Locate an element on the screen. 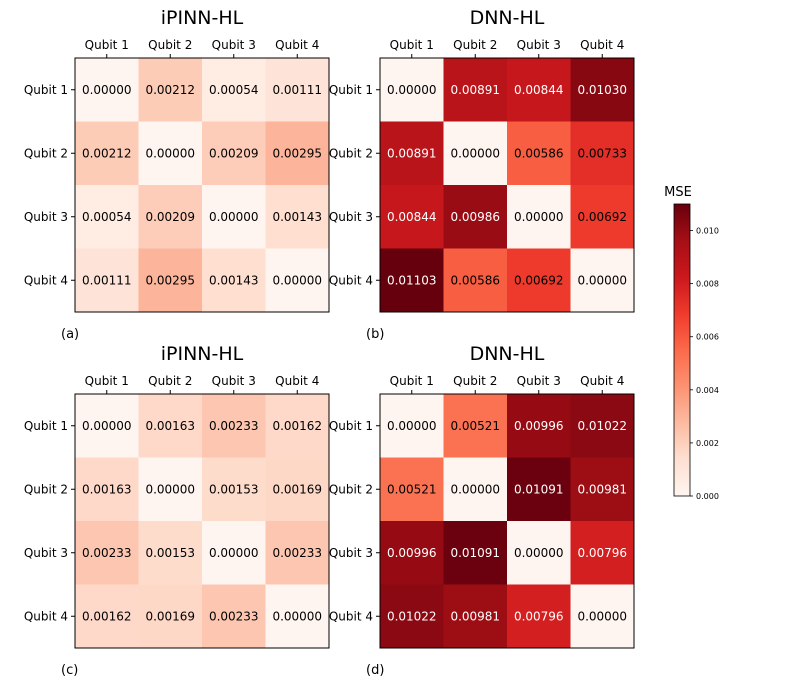 This screenshot has height=680, width=793. cell-value-label: 0.00521 is located at coordinates (475, 426).